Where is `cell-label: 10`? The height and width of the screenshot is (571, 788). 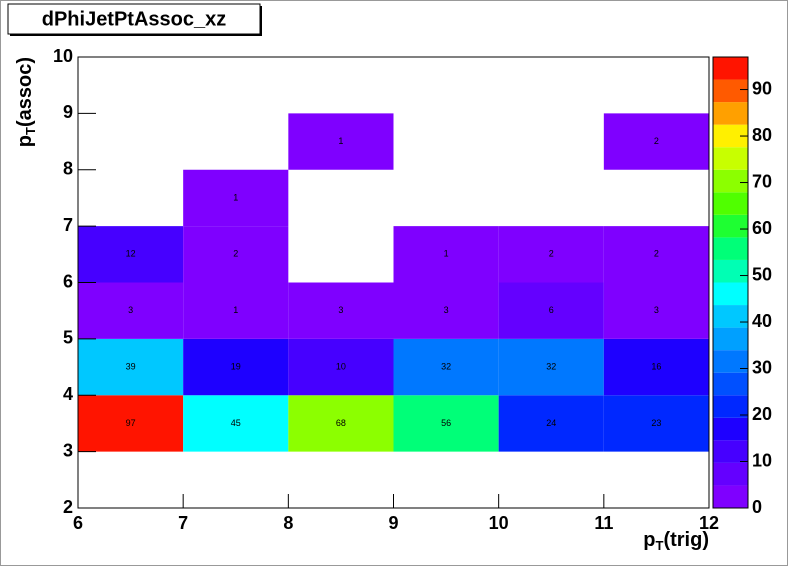
cell-label: 10 is located at coordinates (341, 366).